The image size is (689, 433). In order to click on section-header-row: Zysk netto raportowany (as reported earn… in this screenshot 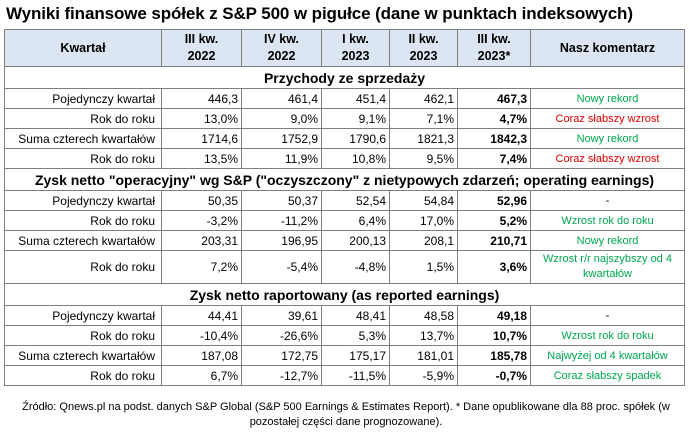, I will do `click(344, 294)`.